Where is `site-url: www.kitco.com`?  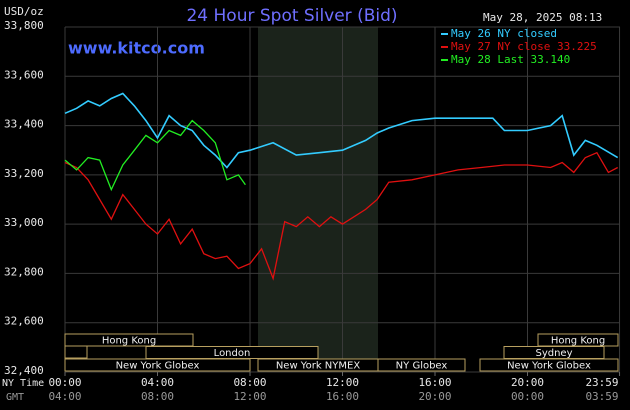 site-url: www.kitco.com is located at coordinates (136, 48).